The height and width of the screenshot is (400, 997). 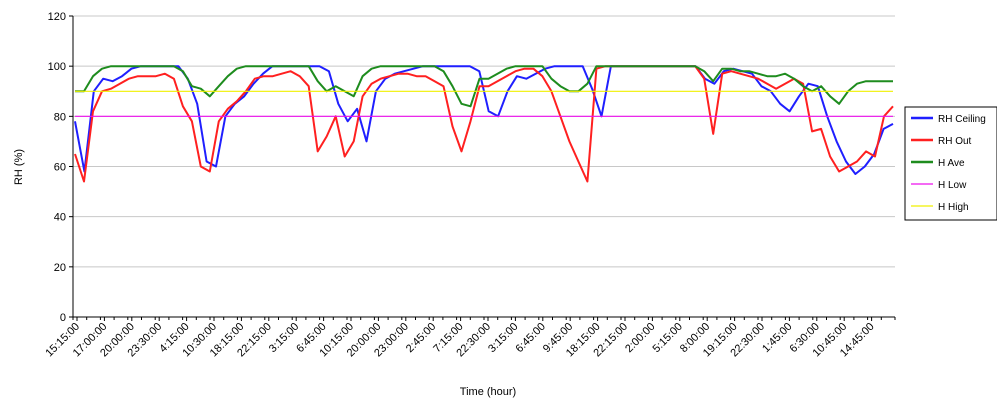 What do you see at coordinates (60, 268) in the screenshot?
I see `y-tick-label: 20` at bounding box center [60, 268].